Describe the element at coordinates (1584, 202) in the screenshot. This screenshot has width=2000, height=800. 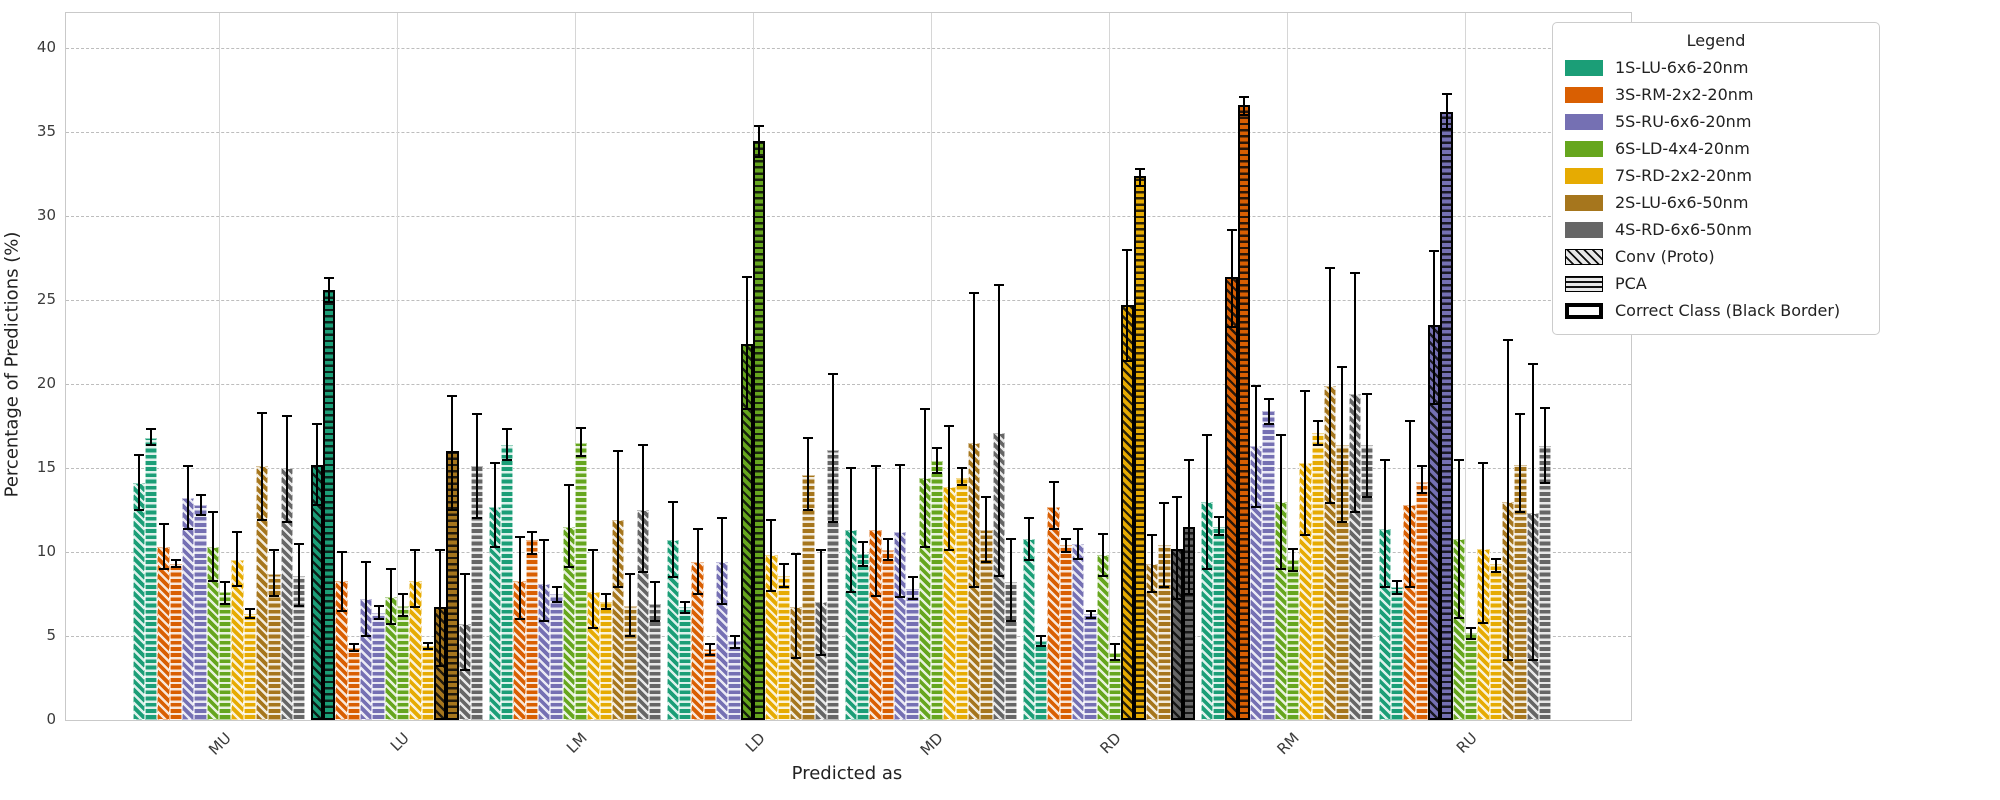
I see `2S-LU-6x6-50nm-swatch-icon` at that location.